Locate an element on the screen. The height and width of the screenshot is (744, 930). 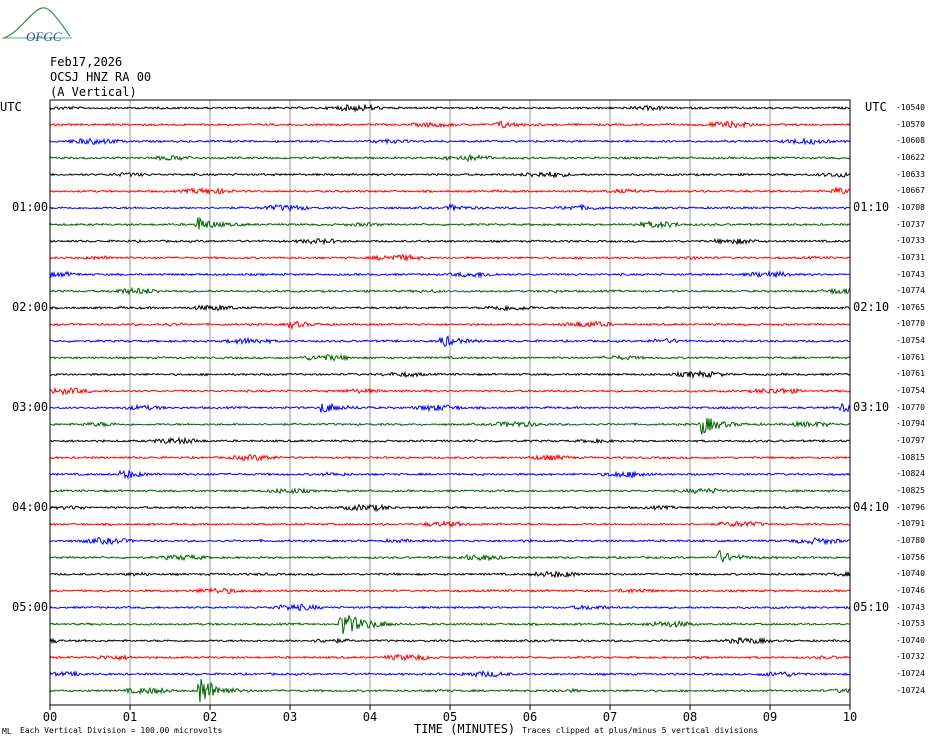
trace-value-label: -10765 is located at coordinates (910, 307).